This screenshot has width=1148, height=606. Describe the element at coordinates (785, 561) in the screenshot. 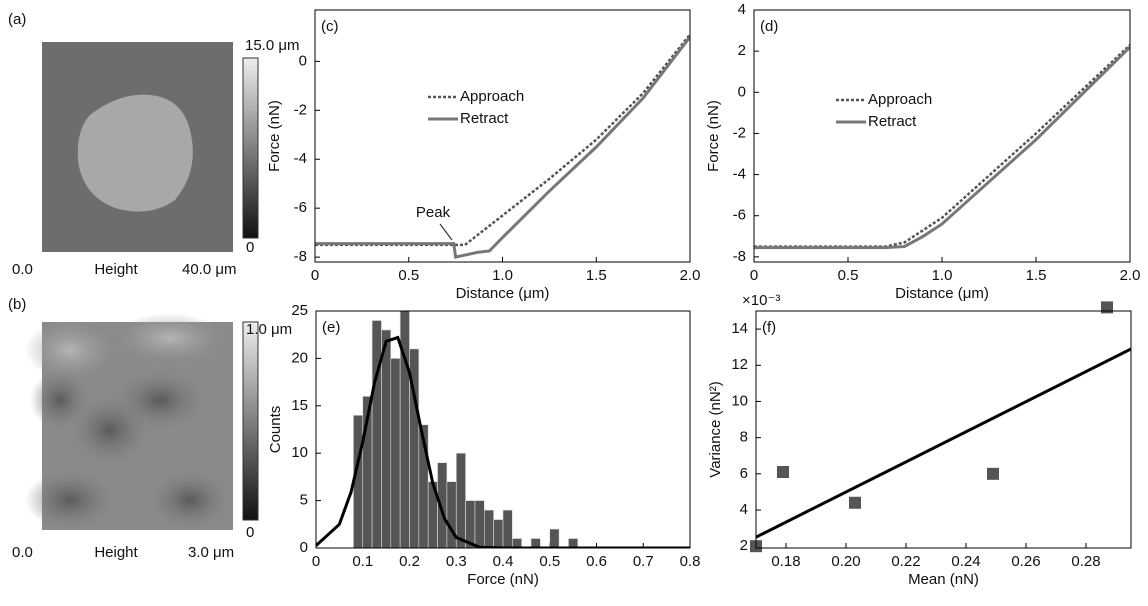

I see `x-tick-label: 0.18` at that location.